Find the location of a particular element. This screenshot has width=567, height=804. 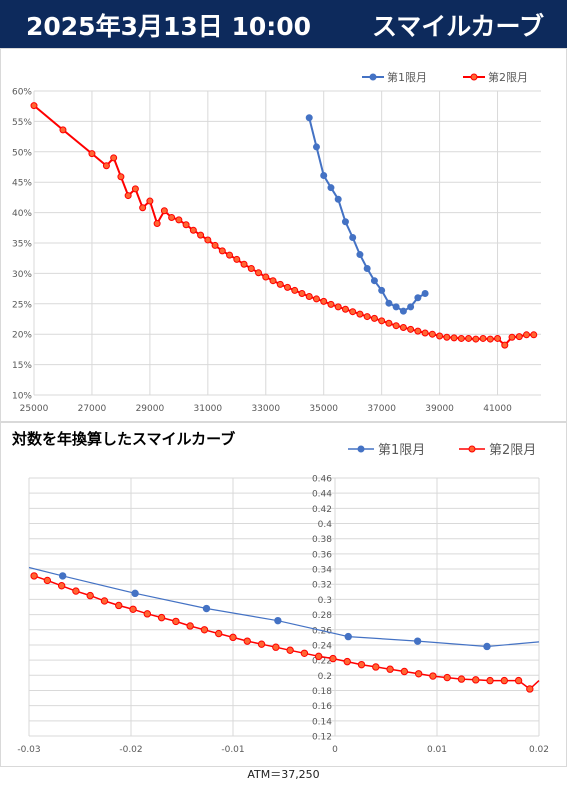

legend-label-1: 第1限月 is located at coordinates (401, 450).